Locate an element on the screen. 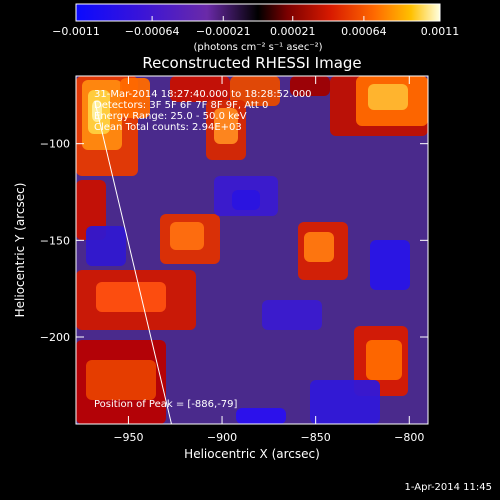 The image size is (500, 500). y-axis-title: Heliocentric Y (arcsec) is located at coordinates (20, 250).